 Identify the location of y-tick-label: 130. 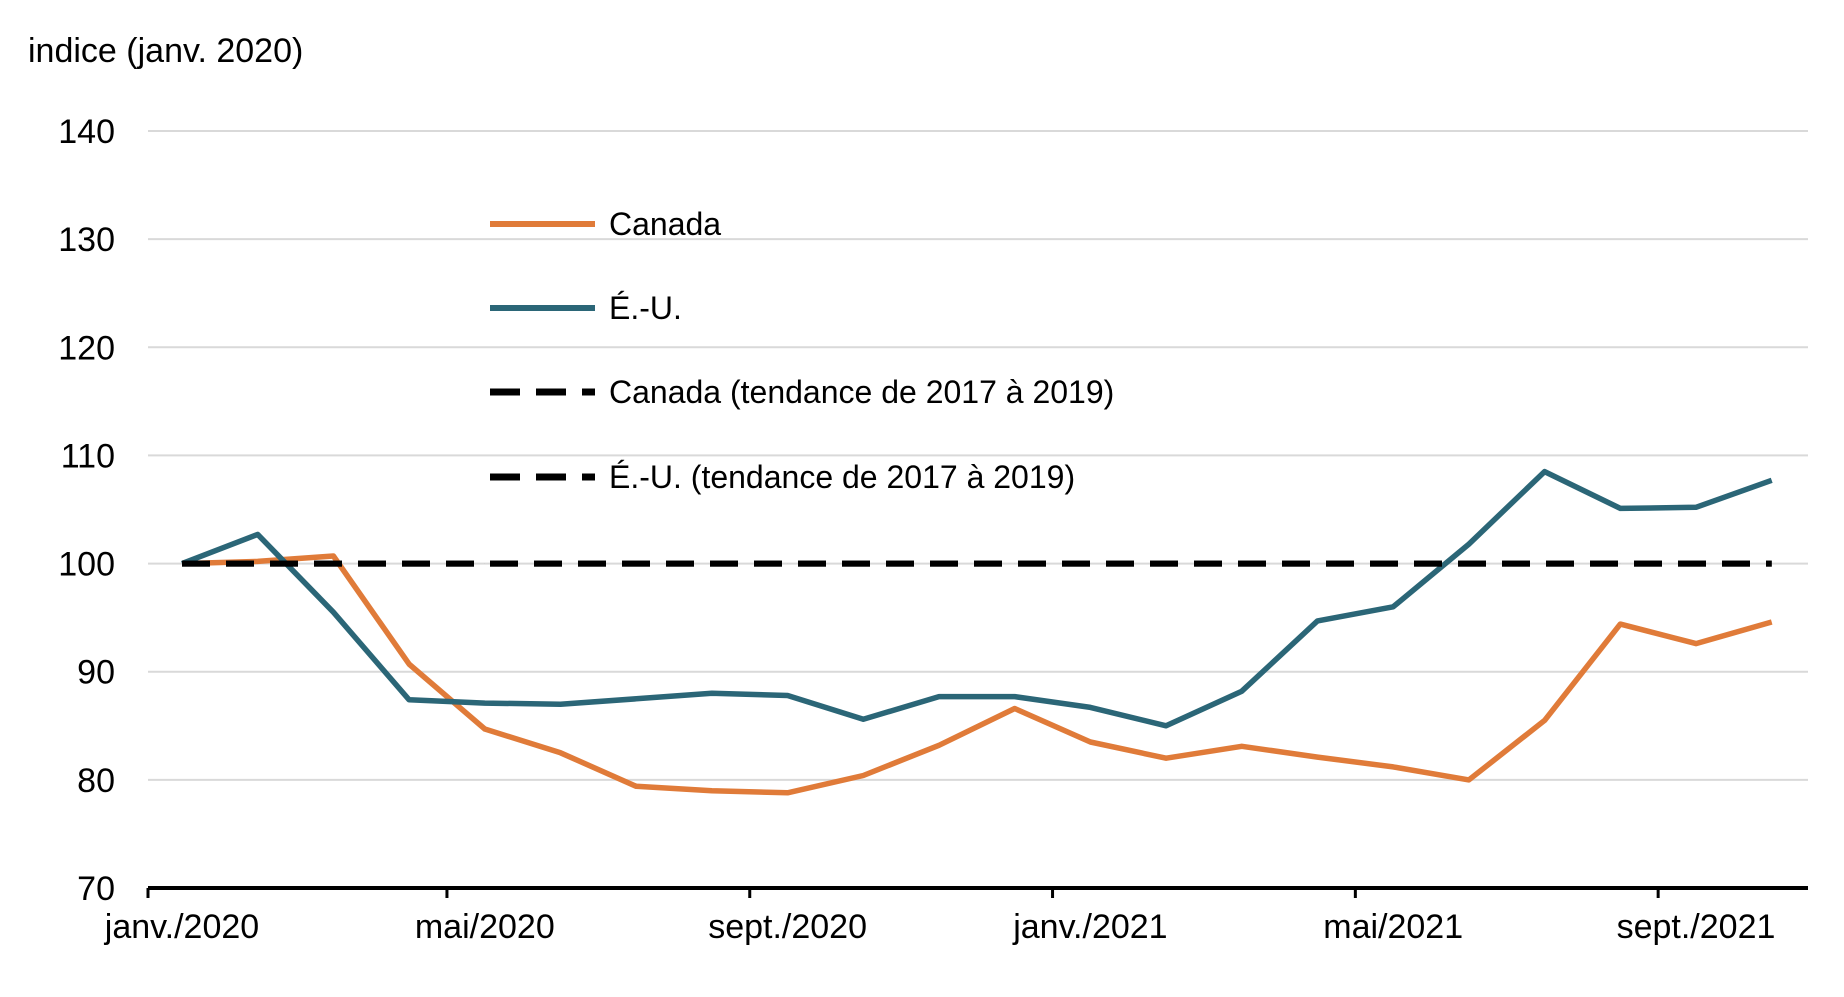
(86, 240).